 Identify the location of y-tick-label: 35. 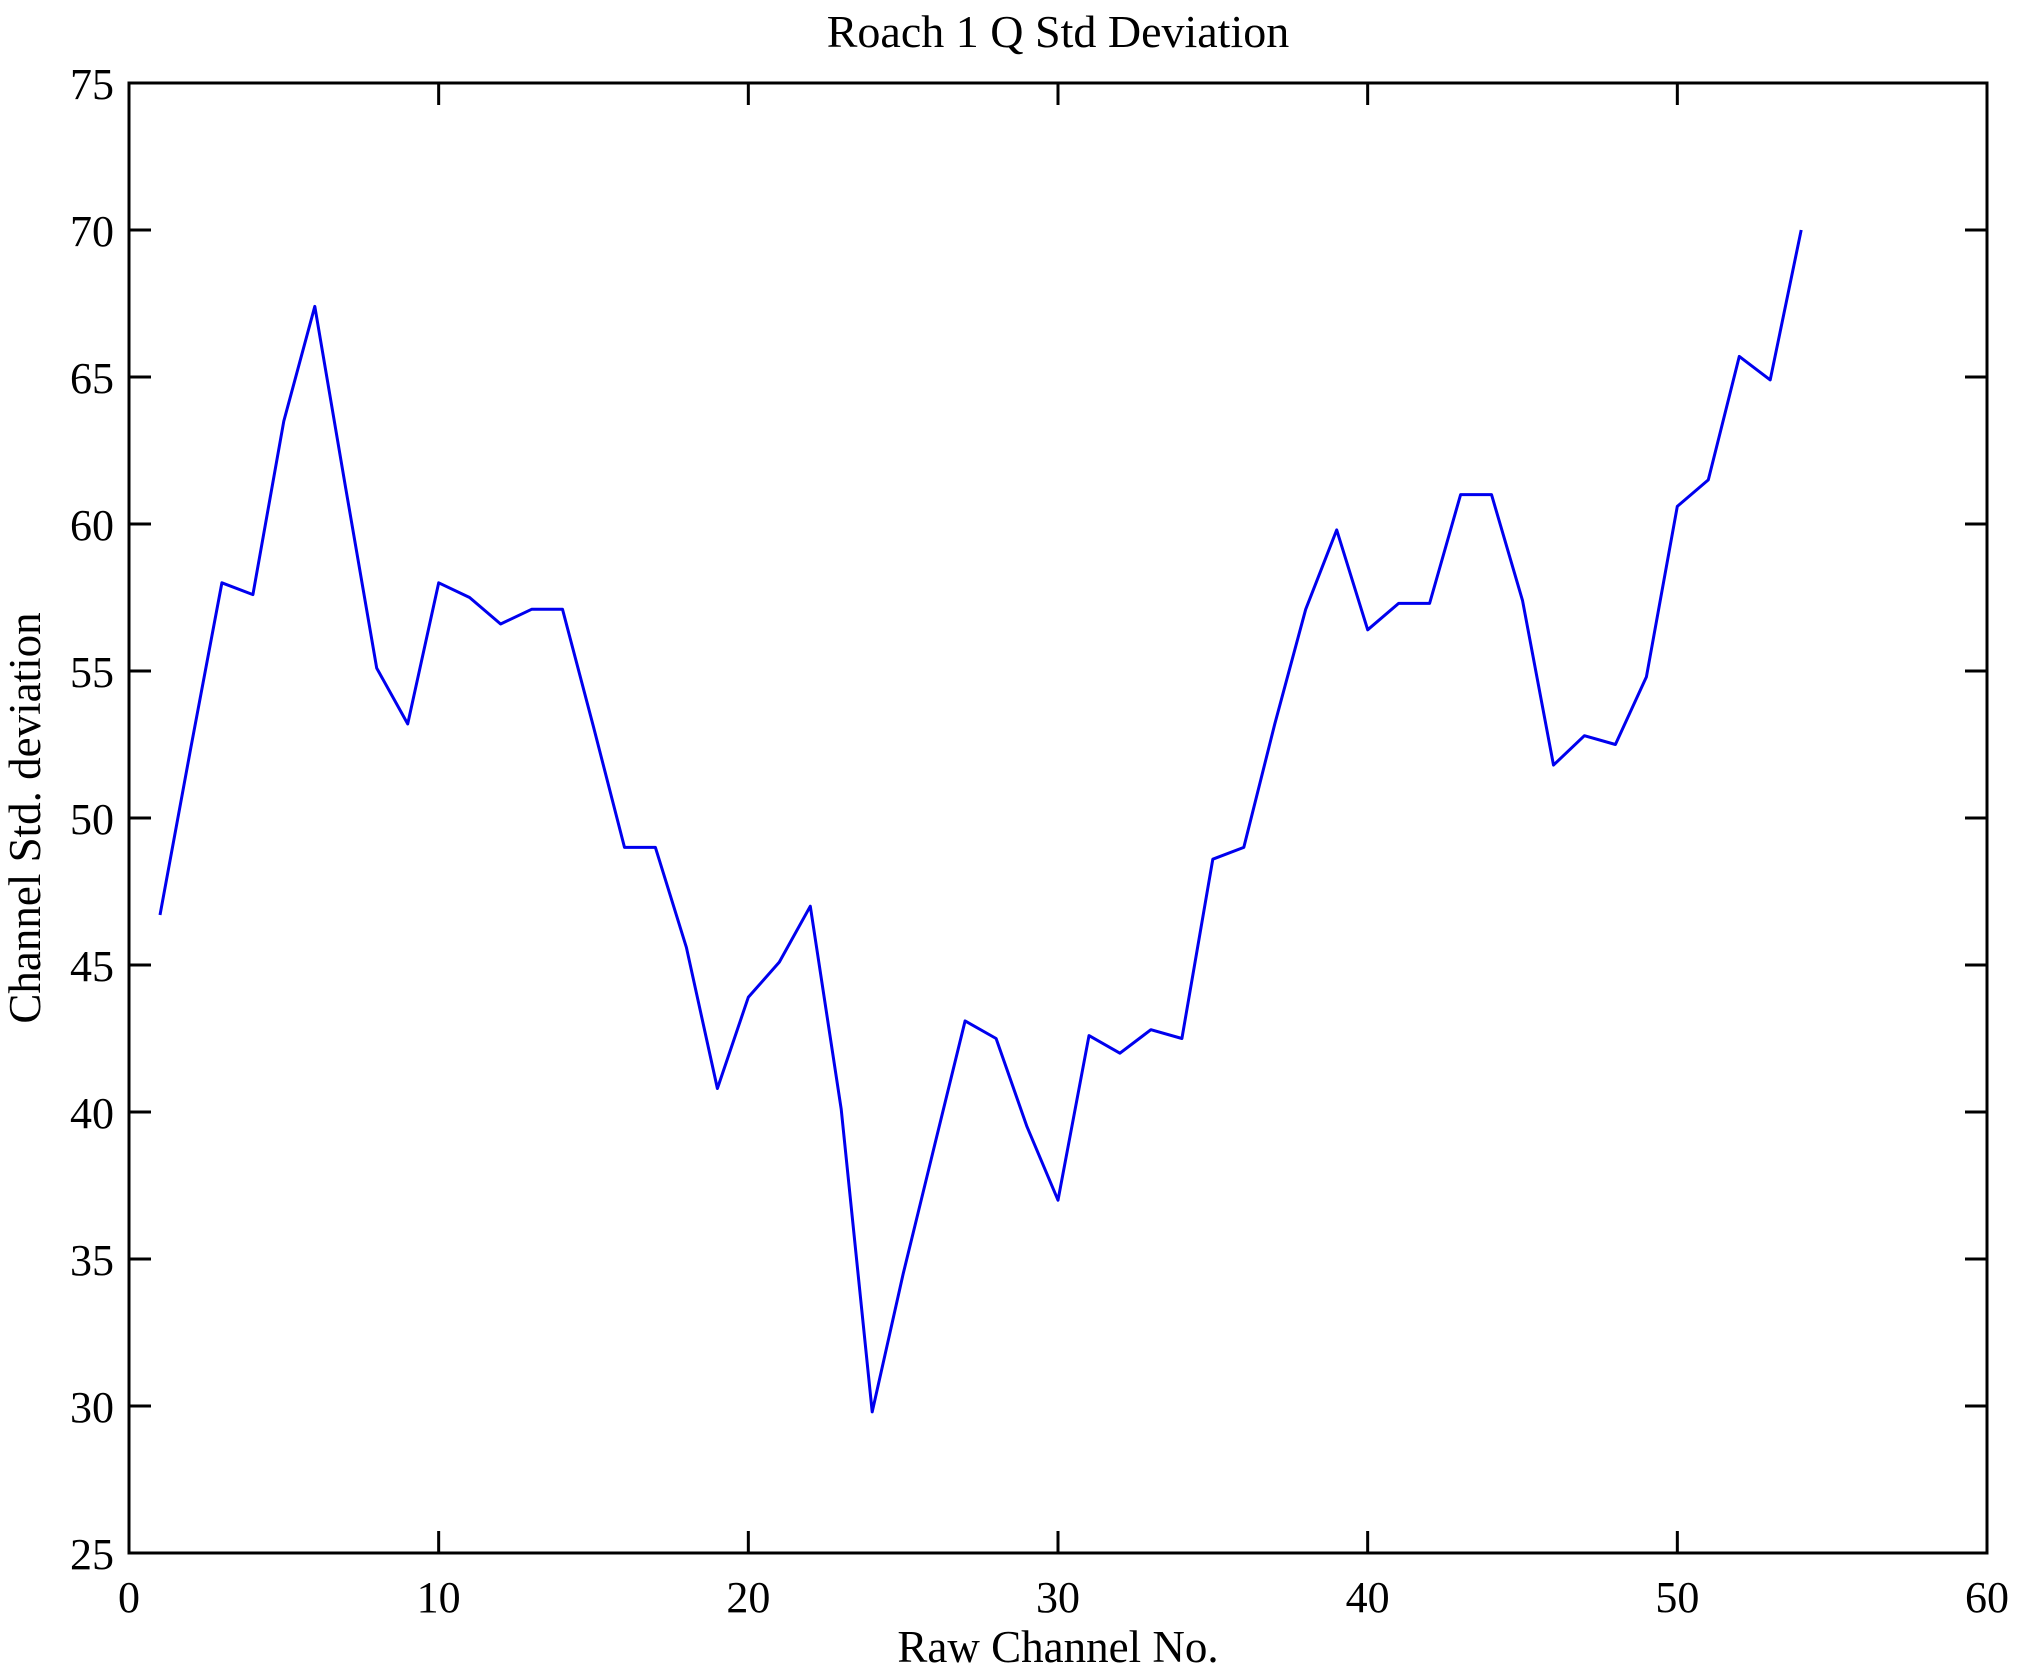
(92, 1260).